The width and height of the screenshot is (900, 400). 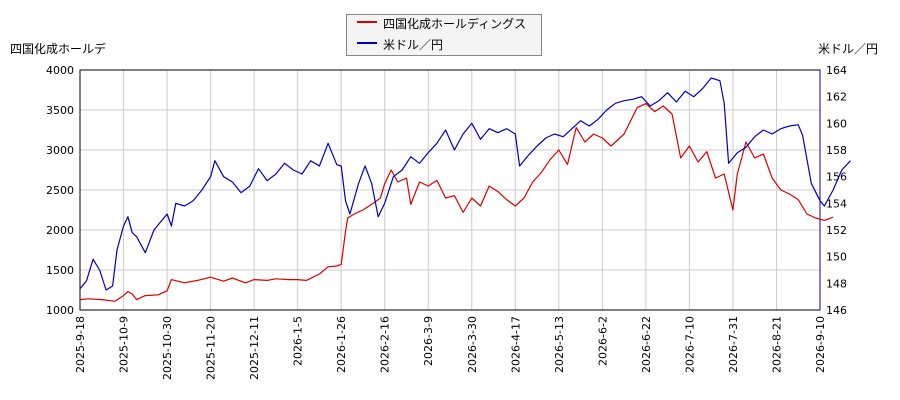 I want to click on left-axis-title: 四国化成ホールデ, so click(x=58, y=49).